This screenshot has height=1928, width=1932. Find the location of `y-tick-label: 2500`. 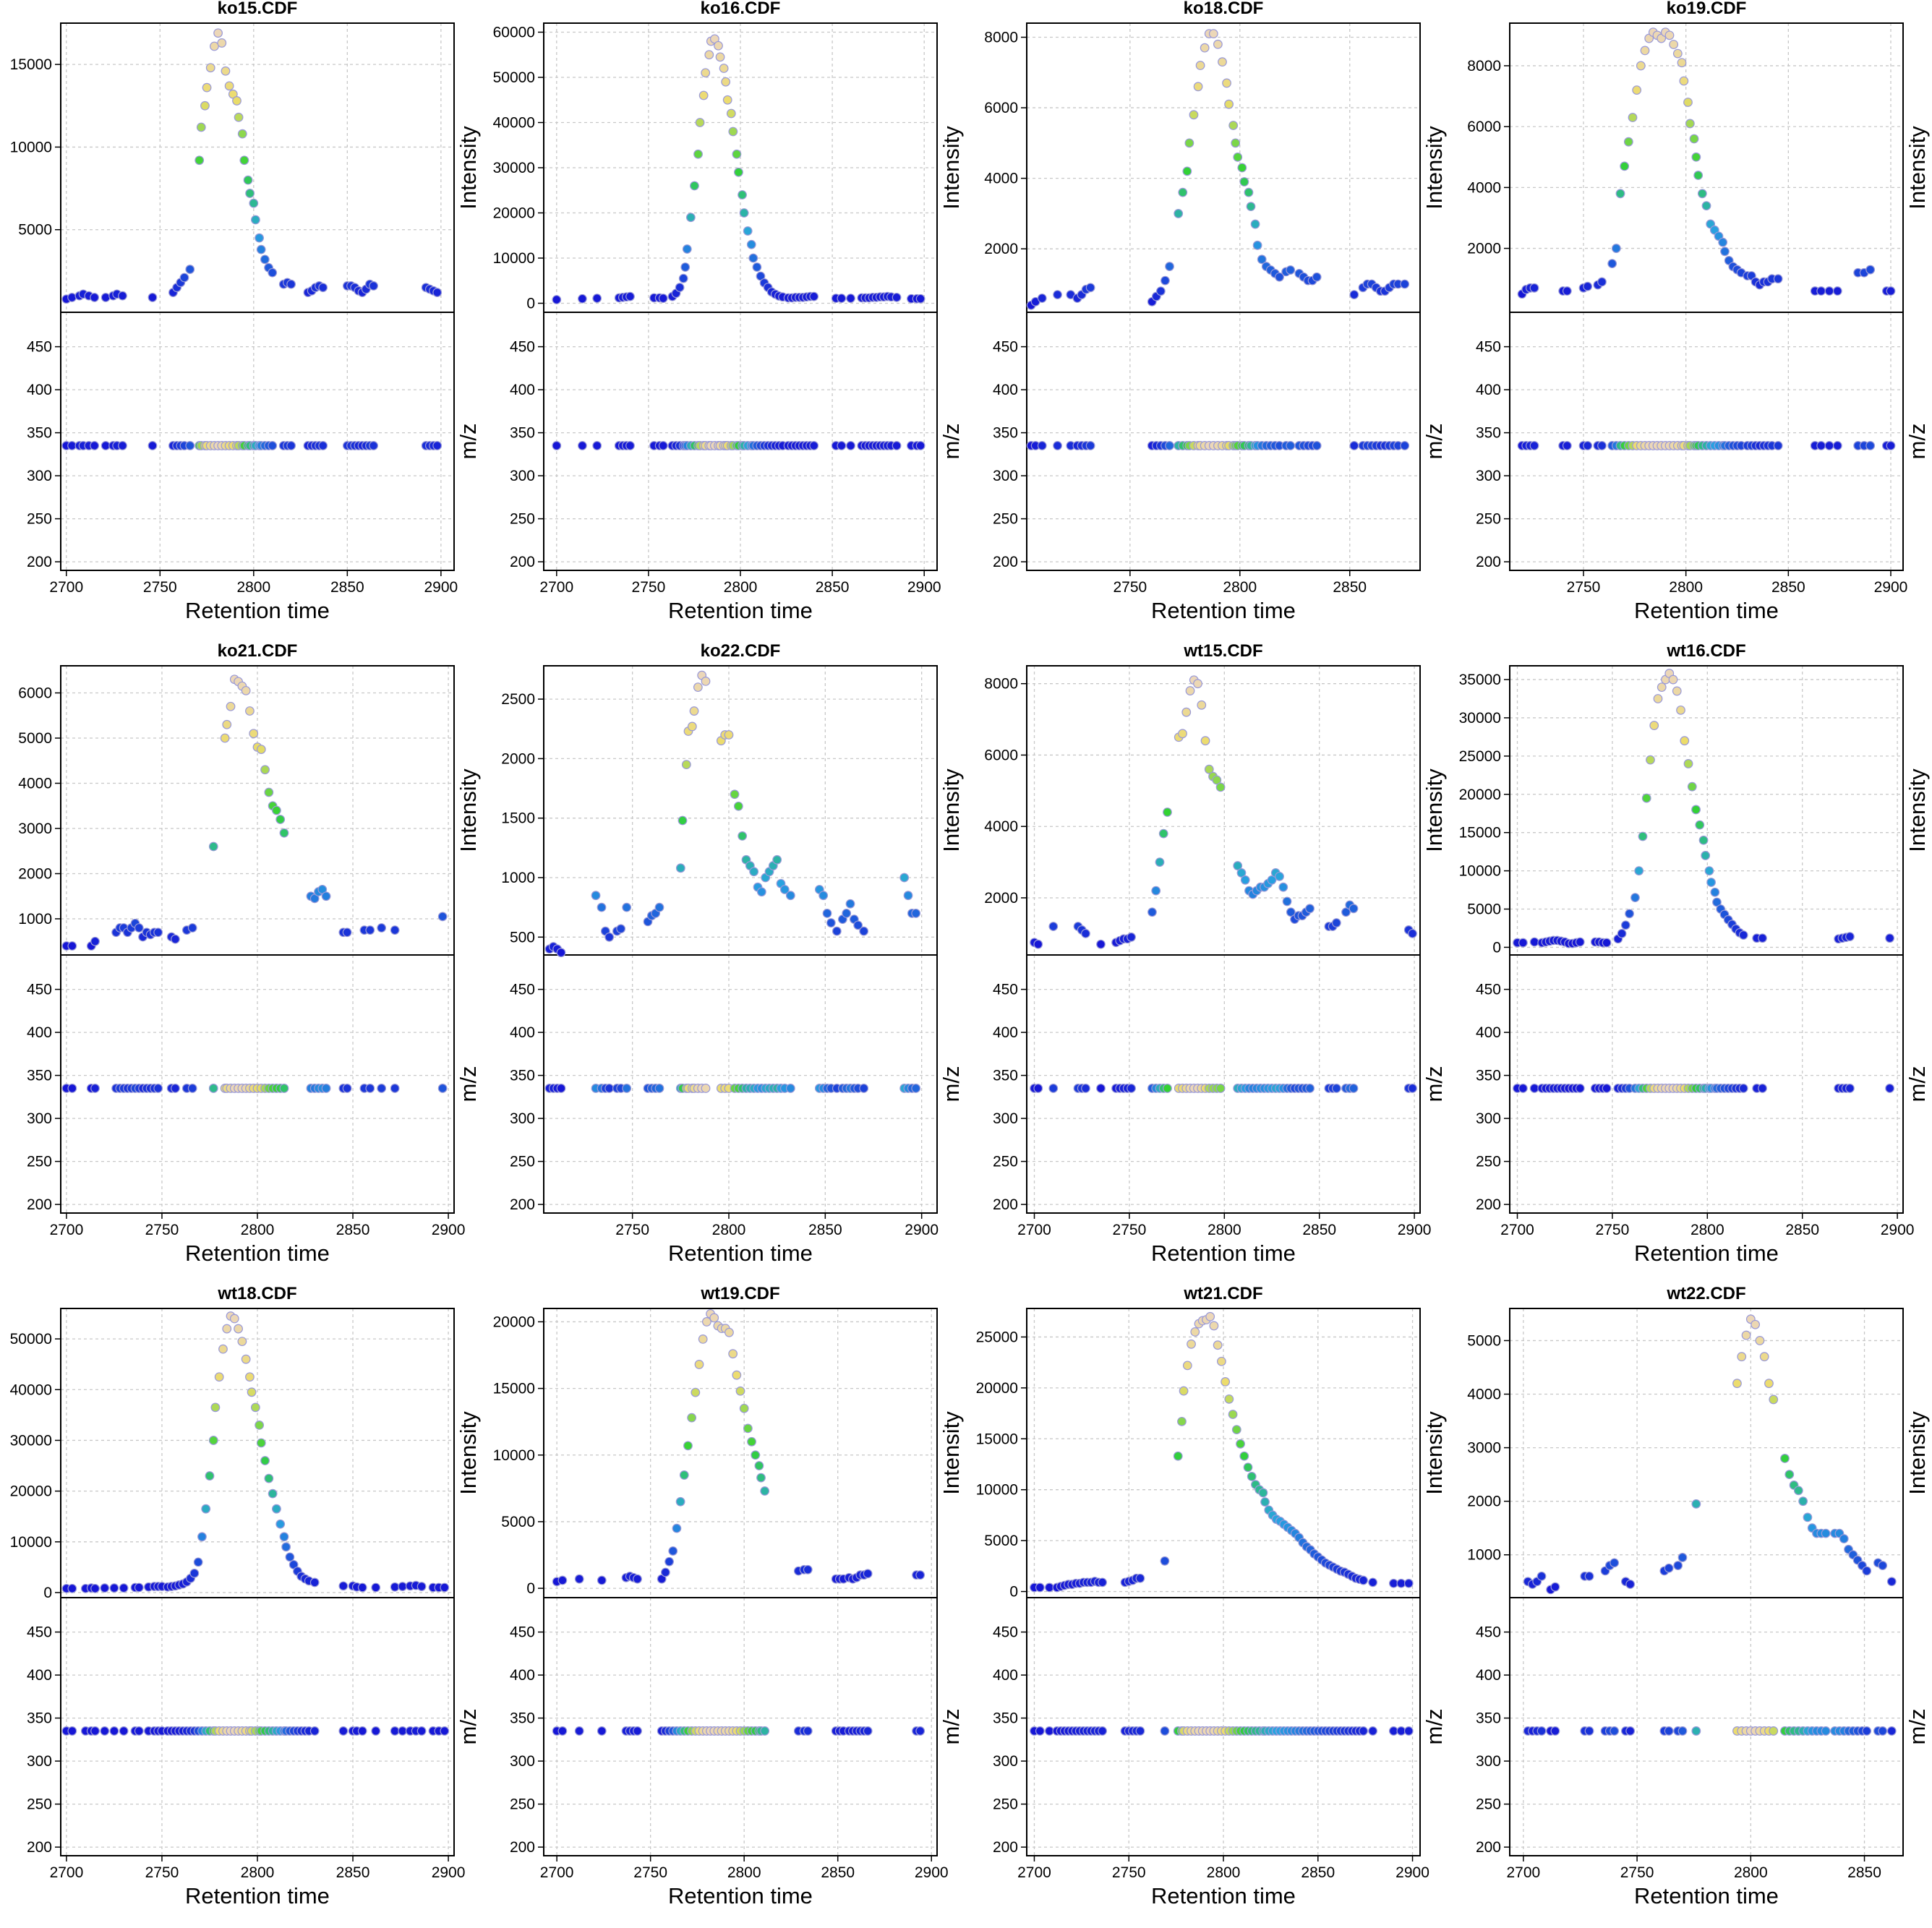

y-tick-label: 2500 is located at coordinates (518, 699).